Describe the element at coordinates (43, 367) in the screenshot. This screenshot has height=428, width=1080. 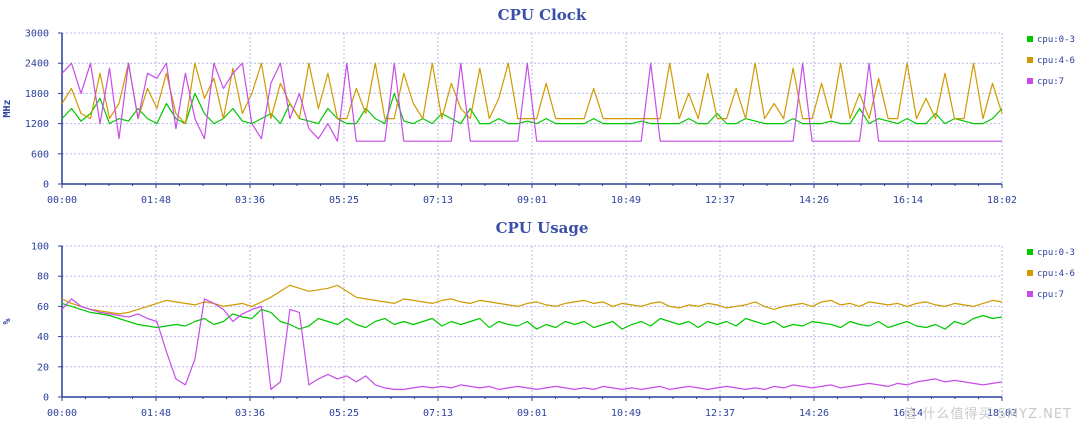
I see `y-tick-label: 20` at that location.